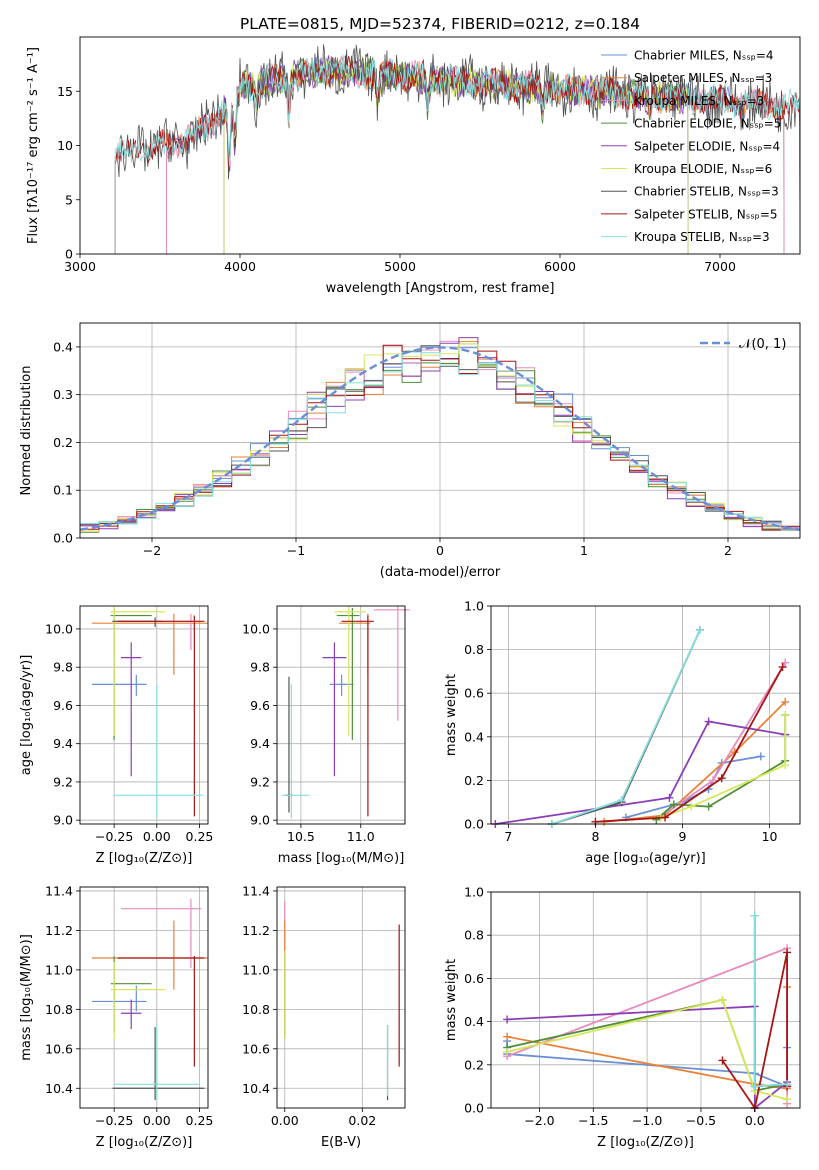  What do you see at coordinates (701, 1120) in the screenshot?
I see `x-tick-label: −0.5` at bounding box center [701, 1120].